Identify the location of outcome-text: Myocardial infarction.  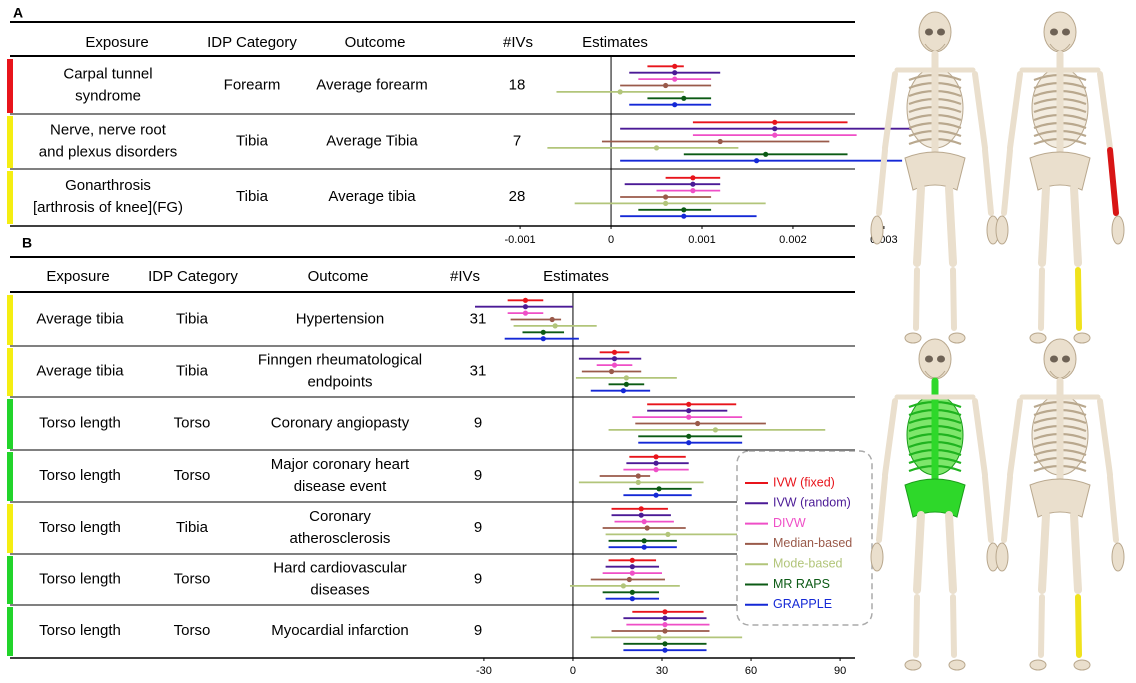
(340, 630).